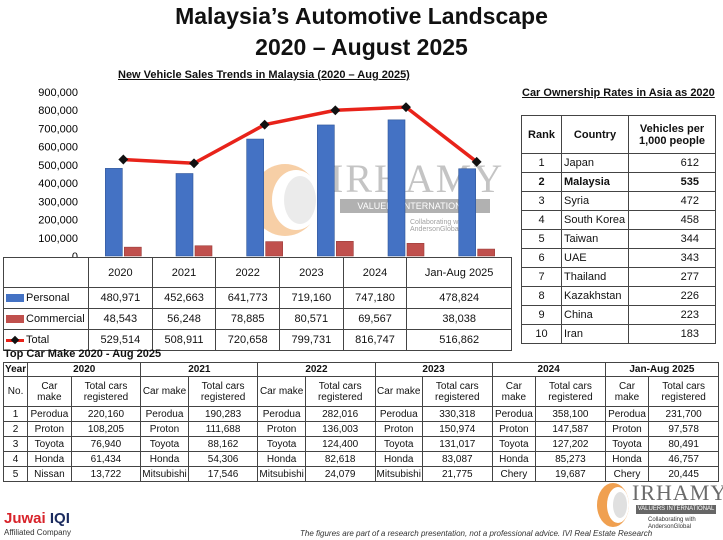  Describe the element at coordinates (541, 258) in the screenshot. I see `rank-cell: 6` at that location.